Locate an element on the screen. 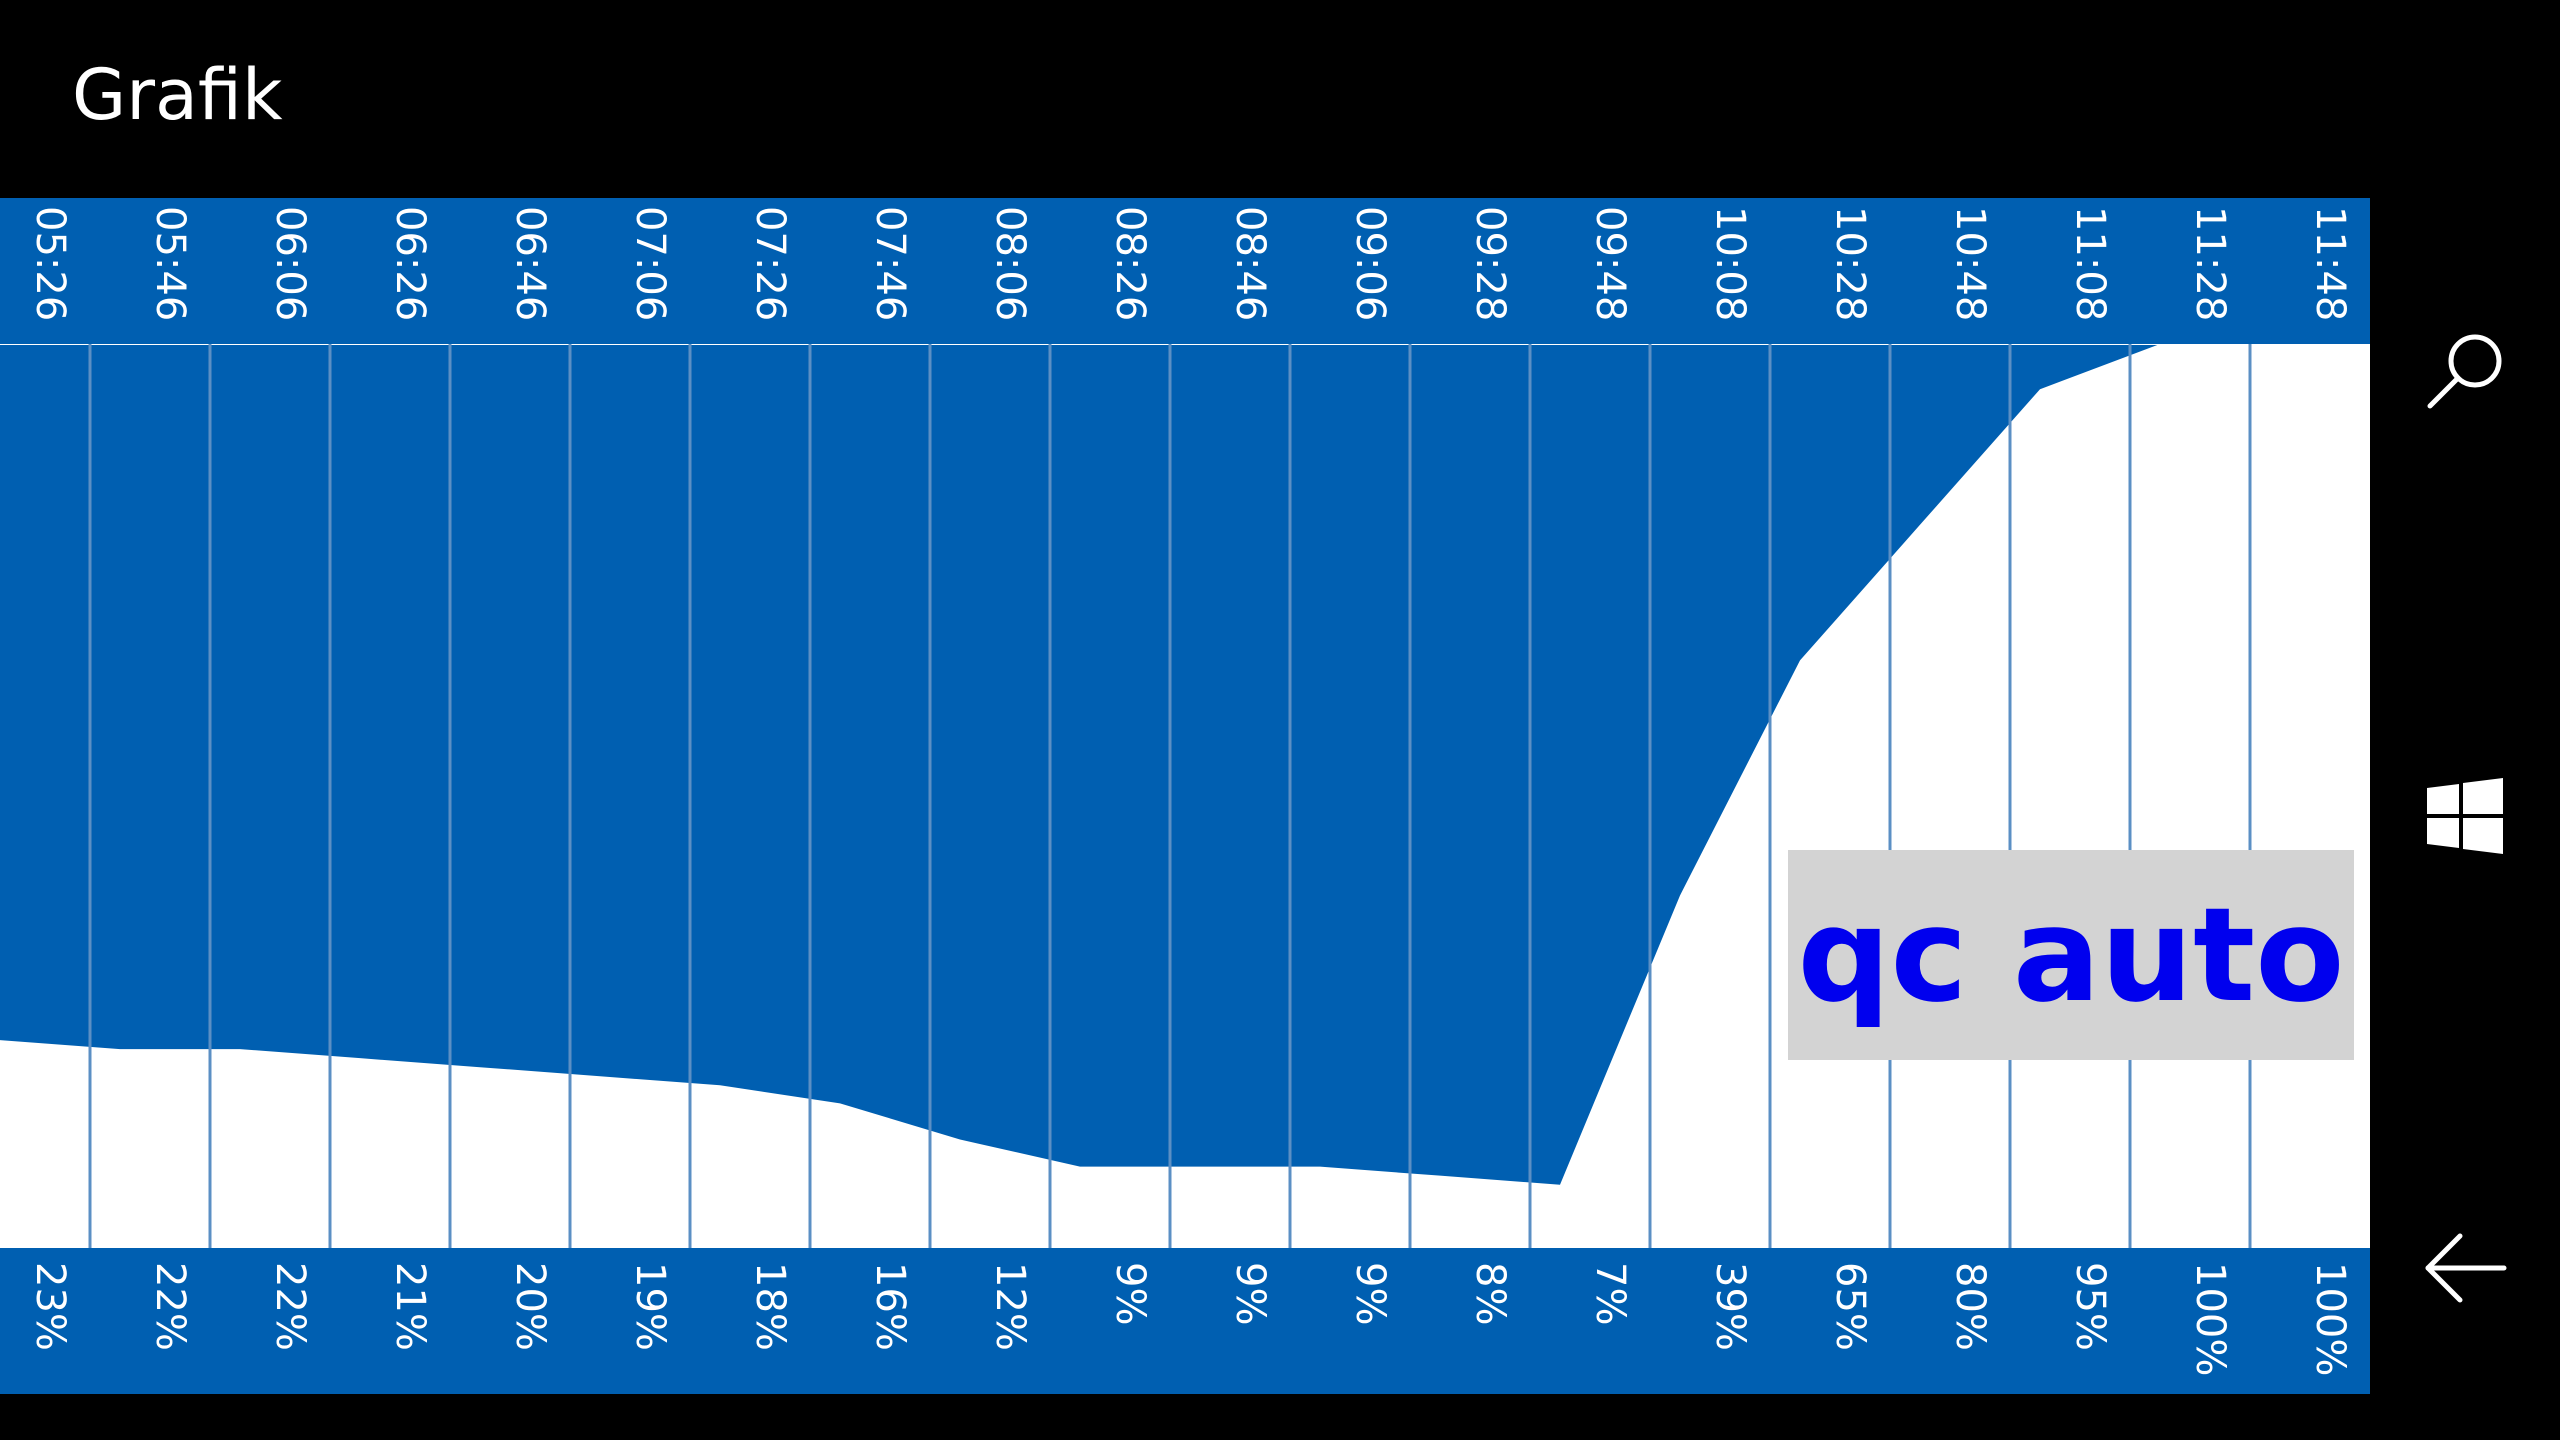  value-label: 23% is located at coordinates (50, 1306).